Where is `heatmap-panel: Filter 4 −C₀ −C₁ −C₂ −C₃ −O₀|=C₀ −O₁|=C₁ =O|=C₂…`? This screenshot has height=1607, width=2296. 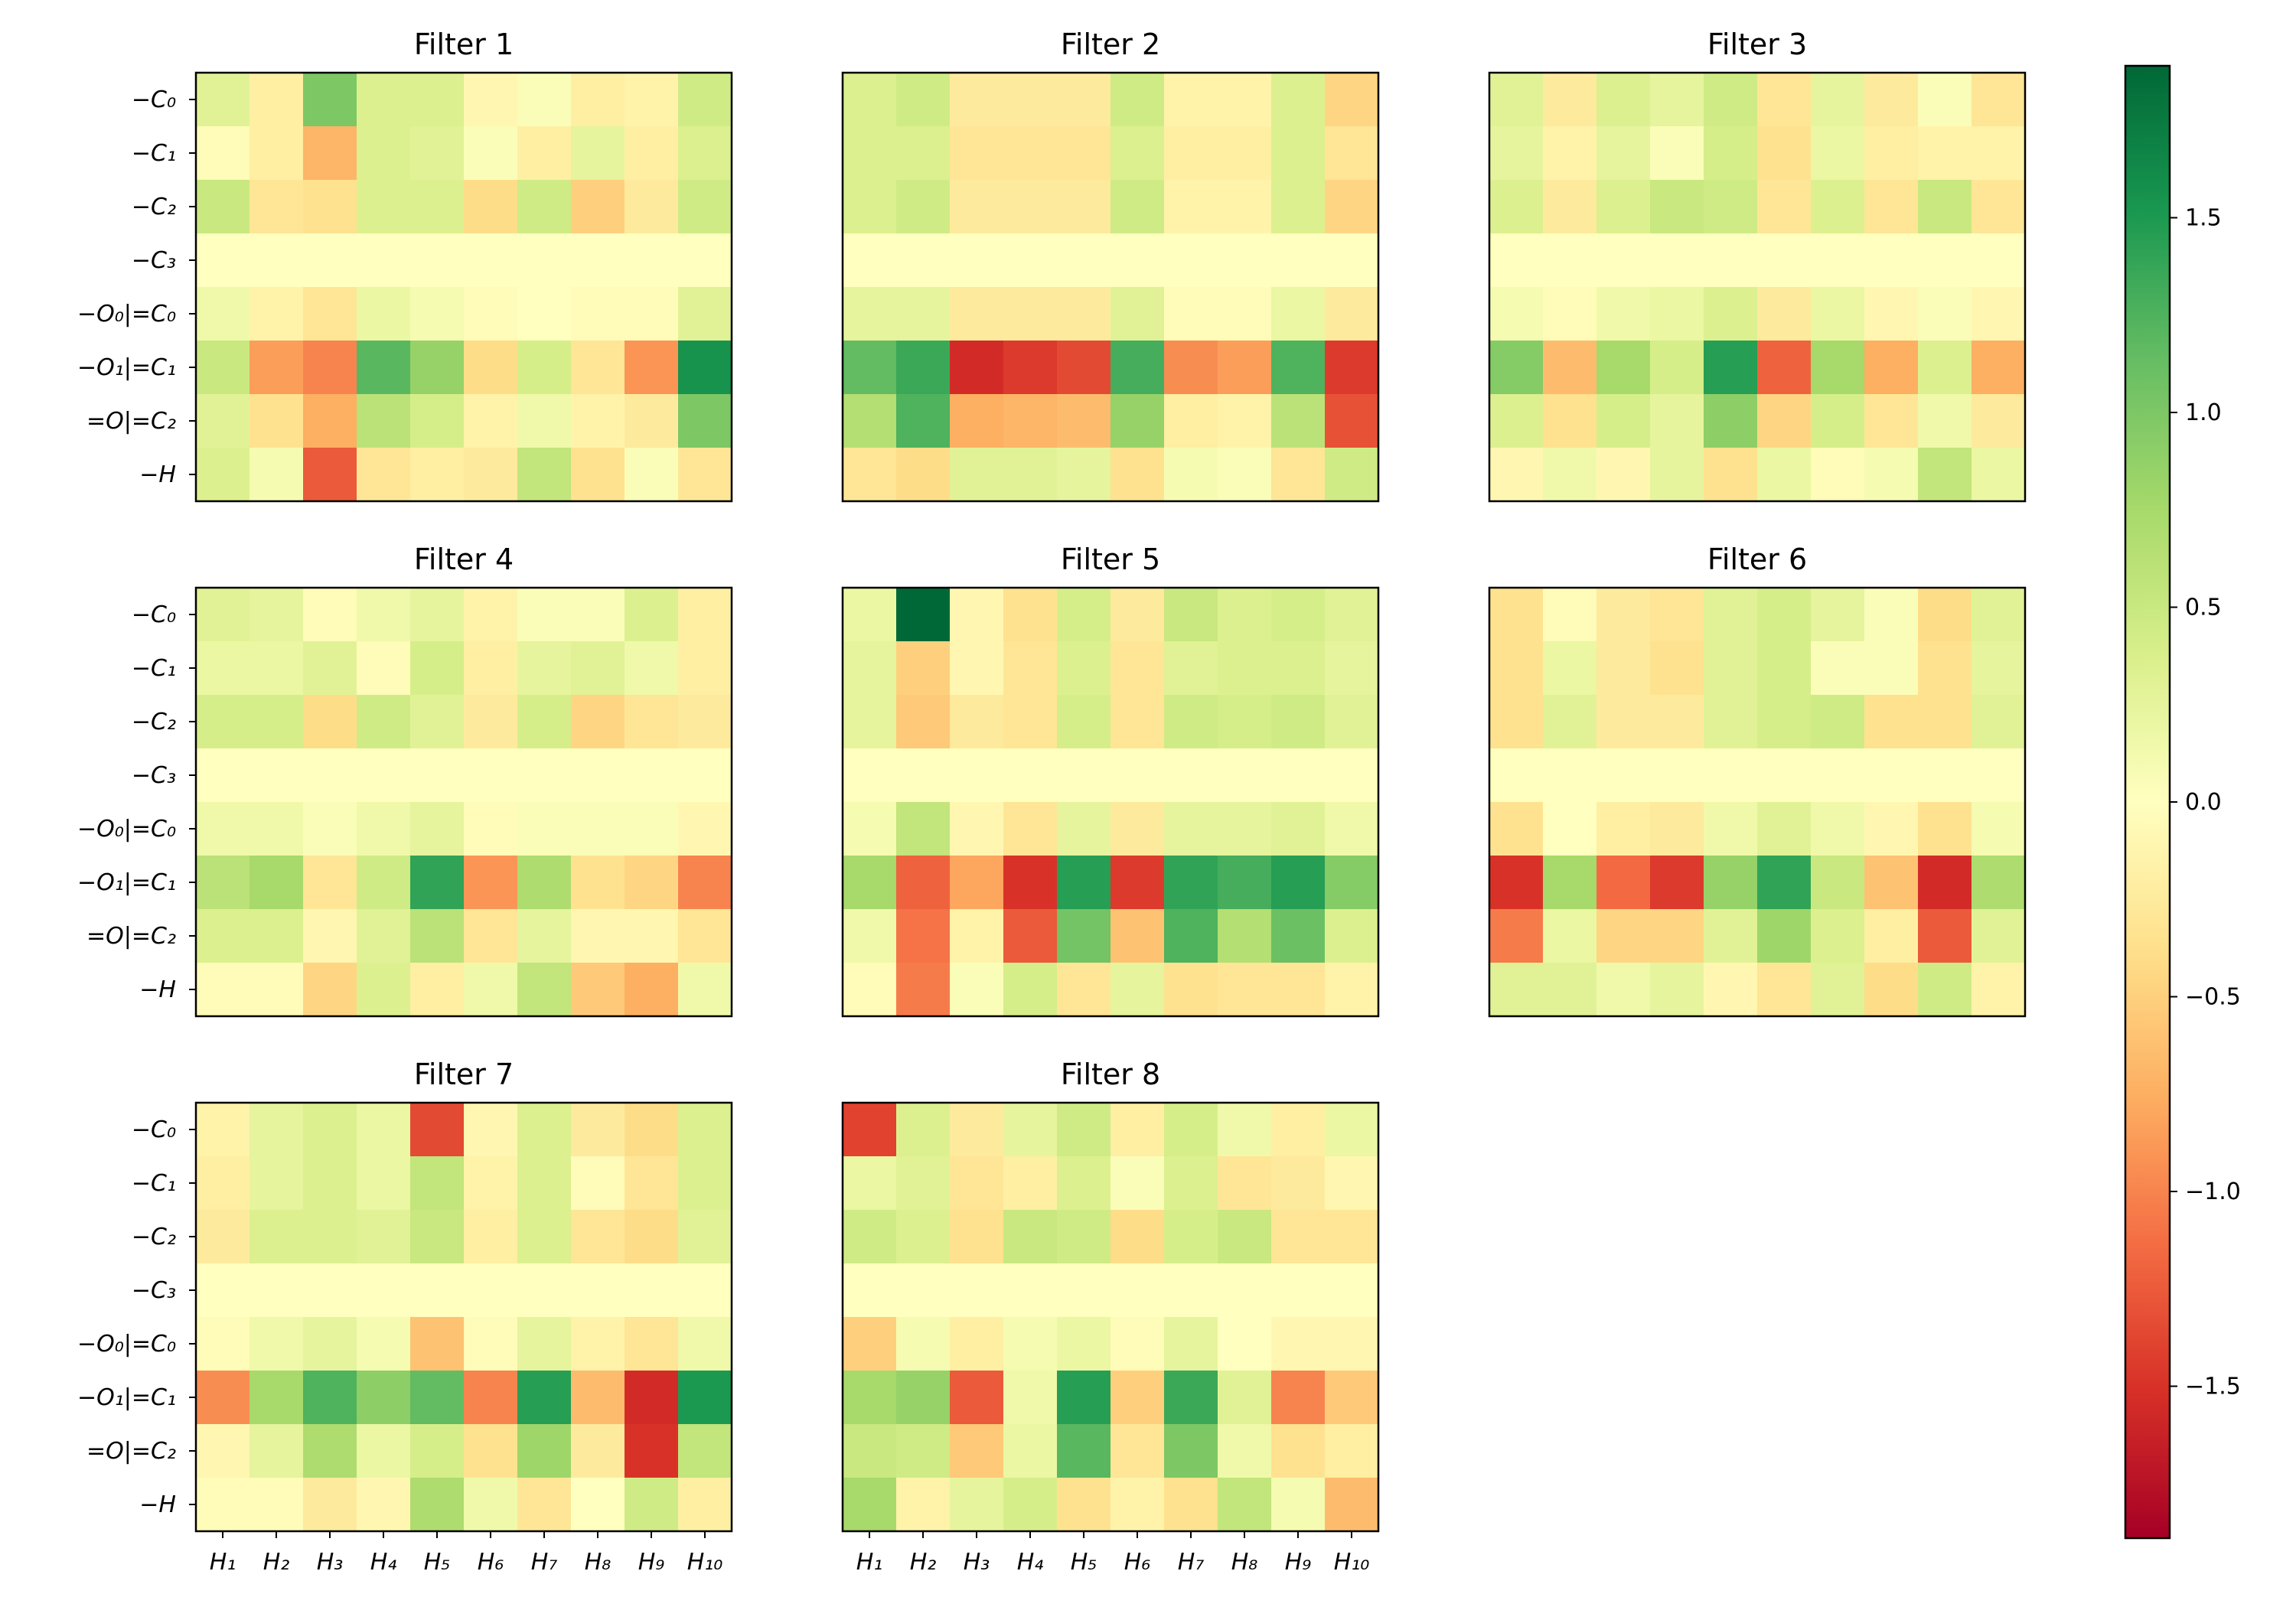
heatmap-panel: Filter 4 −C₀ −C₁ −C₂ −C₃ −O₀|=C₀ −O₁|=C₁ =O|=C₂… is located at coordinates (405, 781).